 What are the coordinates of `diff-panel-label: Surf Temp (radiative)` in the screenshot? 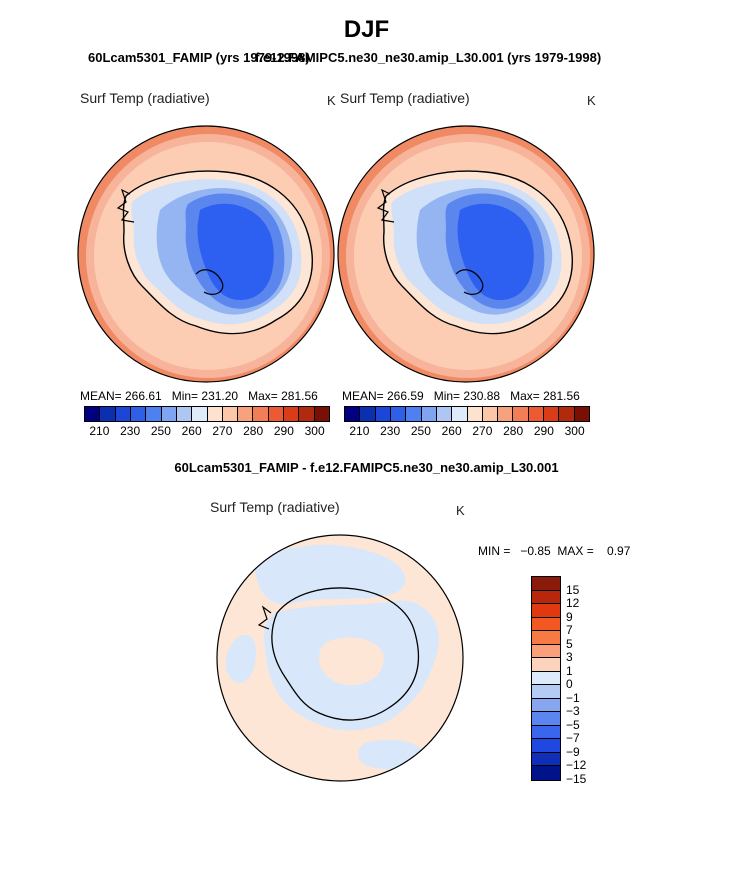 It's located at (275, 507).